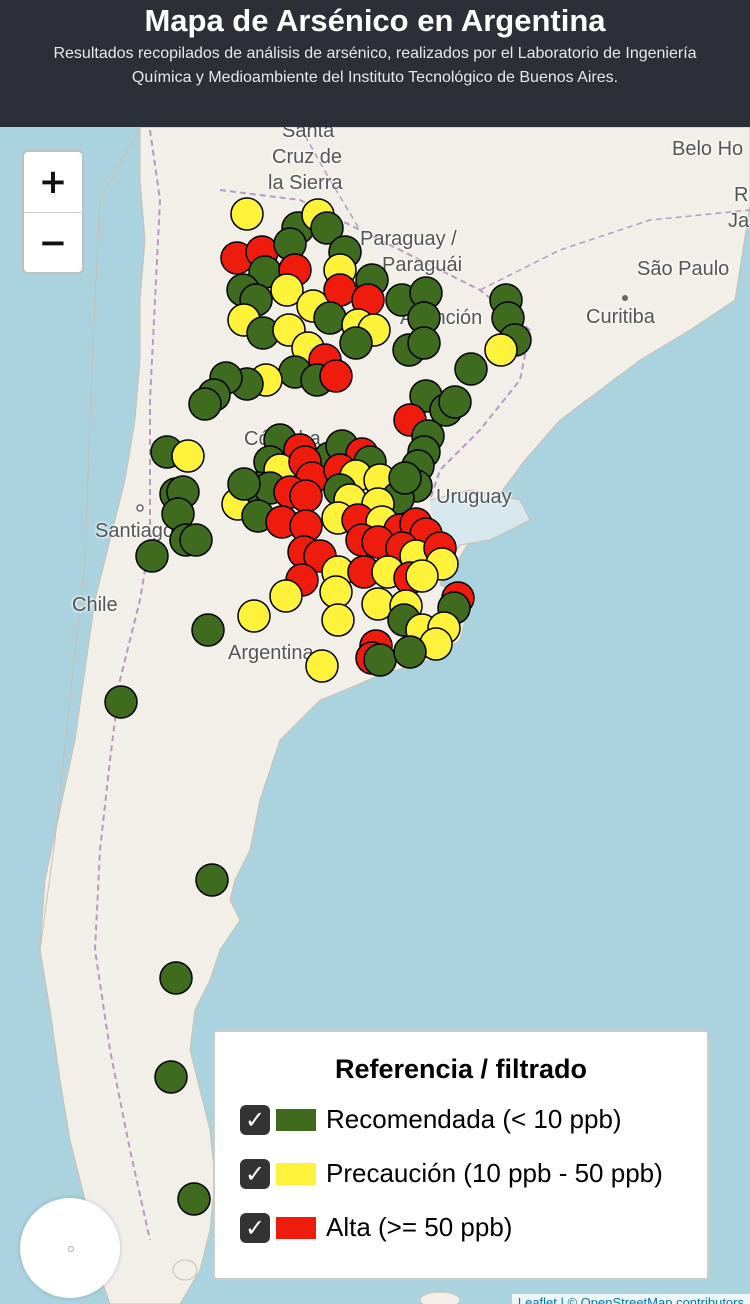  What do you see at coordinates (307, 157) in the screenshot?
I see `map-label-santa-cruz-2: Cruz de` at bounding box center [307, 157].